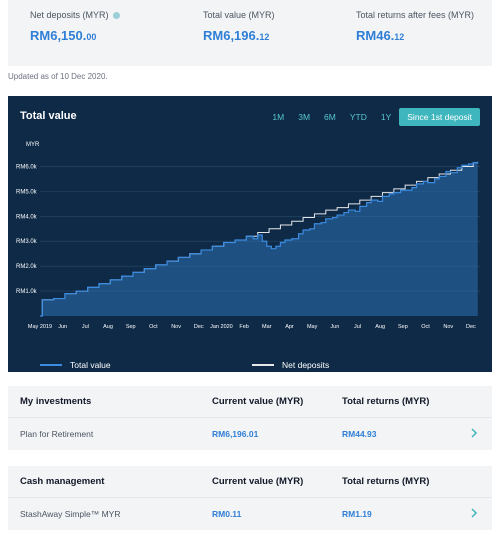 This screenshot has width=500, height=535. What do you see at coordinates (312, 327) in the screenshot?
I see `x-tick-label: May` at bounding box center [312, 327].